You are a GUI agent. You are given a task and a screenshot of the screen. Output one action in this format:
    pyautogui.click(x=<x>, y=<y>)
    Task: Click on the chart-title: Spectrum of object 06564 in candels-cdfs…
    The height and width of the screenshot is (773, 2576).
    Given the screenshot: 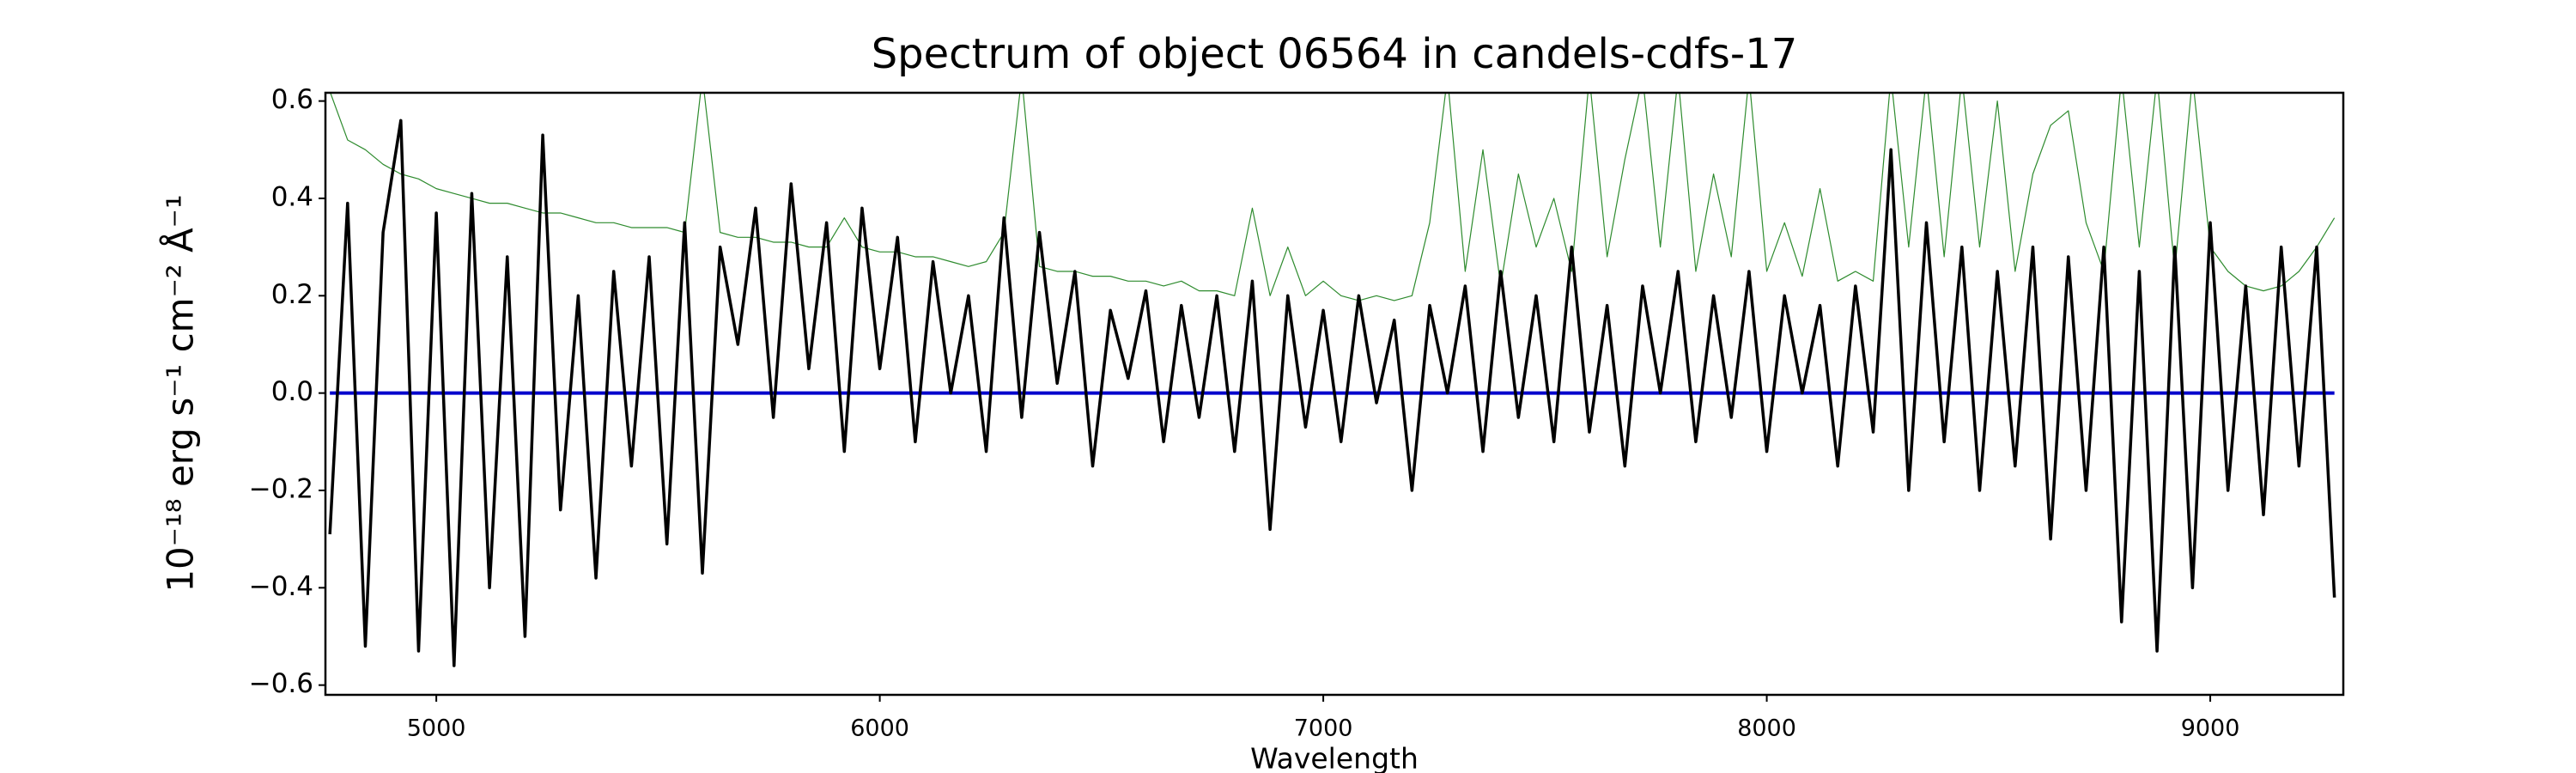 What is the action you would take?
    pyautogui.click(x=1335, y=54)
    